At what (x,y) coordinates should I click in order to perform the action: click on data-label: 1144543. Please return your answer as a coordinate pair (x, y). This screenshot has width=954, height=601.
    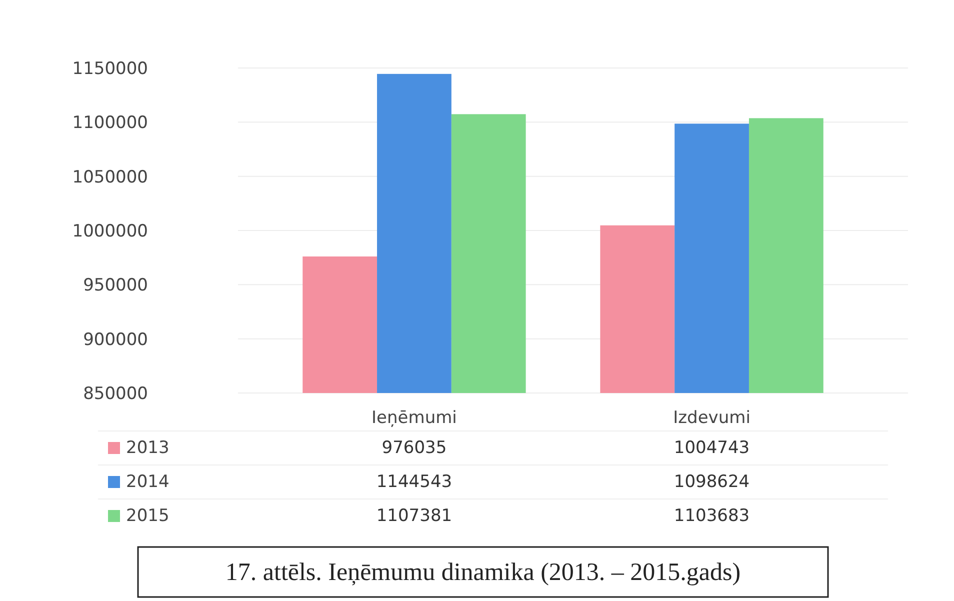
    Looking at the image, I should click on (414, 482).